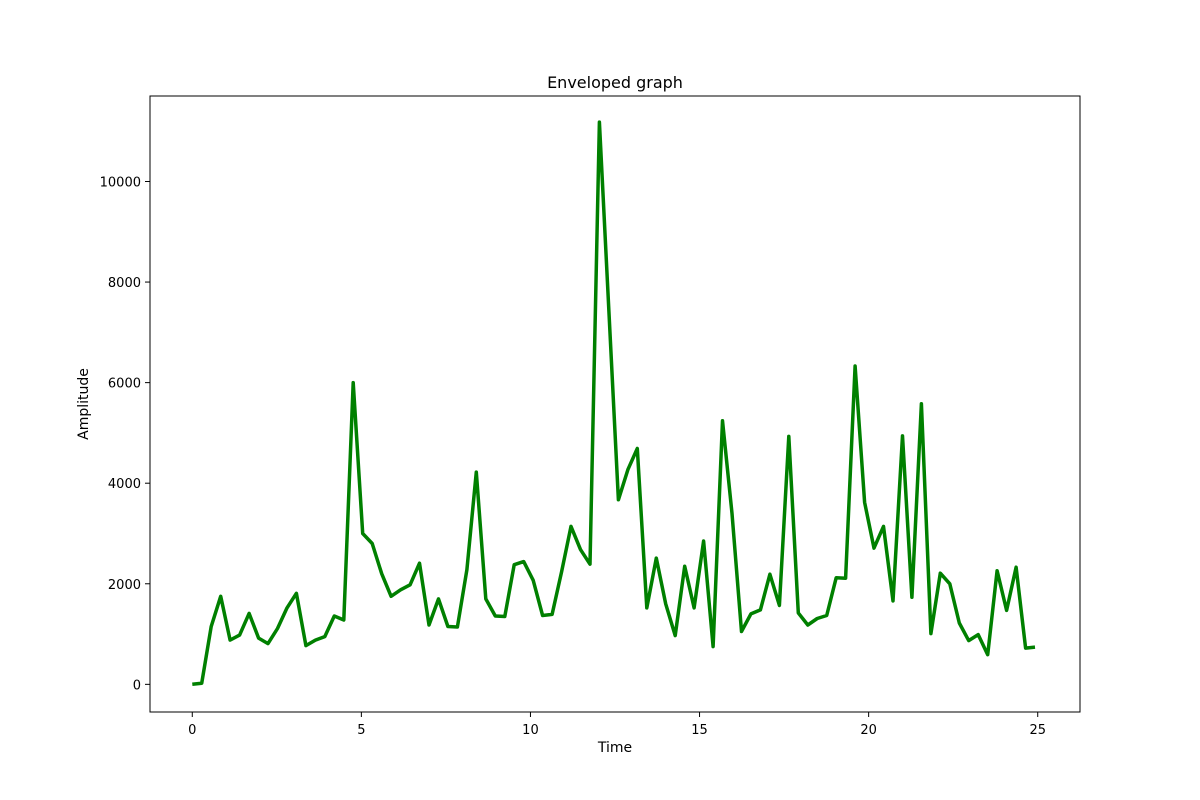 This screenshot has width=1200, height=800. What do you see at coordinates (120, 182) in the screenshot?
I see `y-tick-label: 10000` at bounding box center [120, 182].